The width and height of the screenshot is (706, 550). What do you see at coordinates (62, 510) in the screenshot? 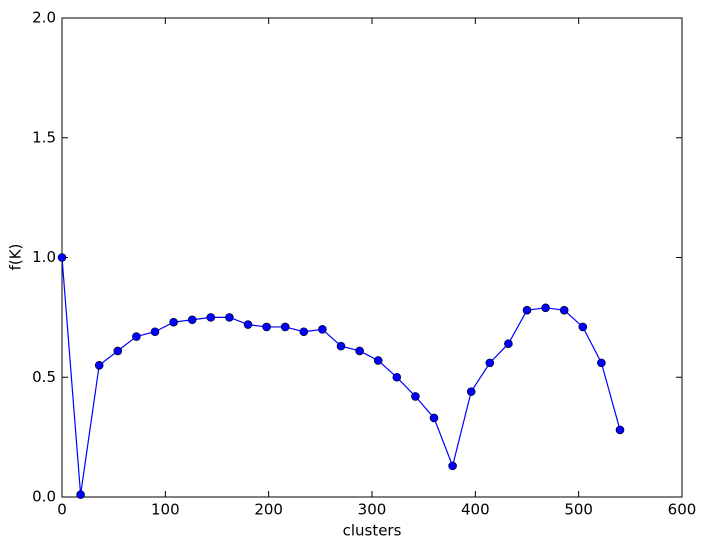
I see `x-tick-label: 0` at bounding box center [62, 510].